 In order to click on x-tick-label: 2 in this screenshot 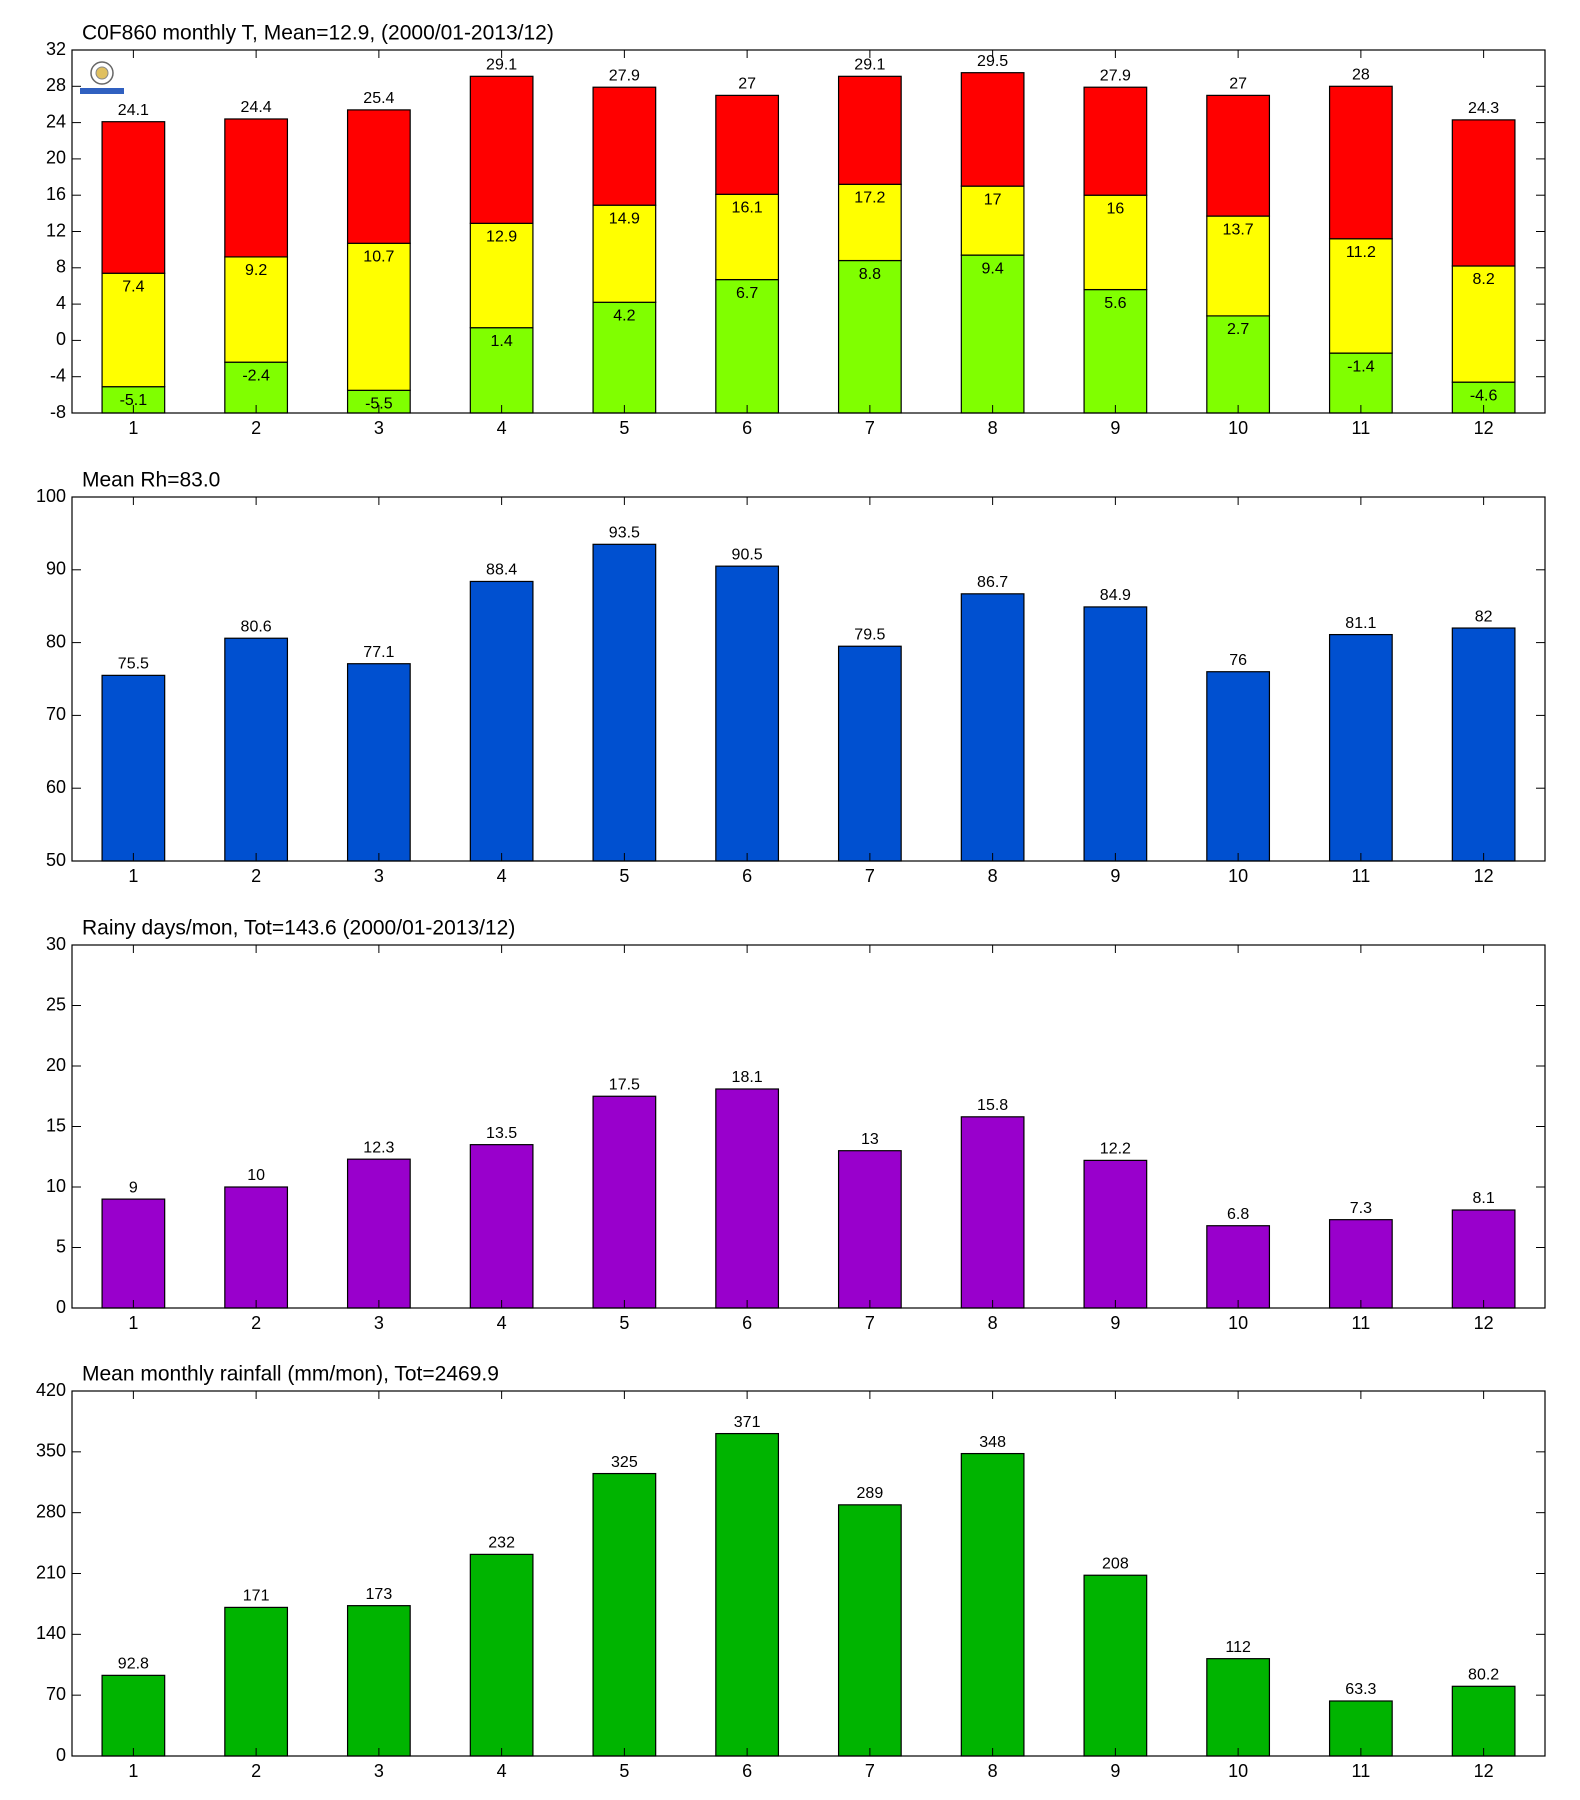, I will do `click(256, 876)`.